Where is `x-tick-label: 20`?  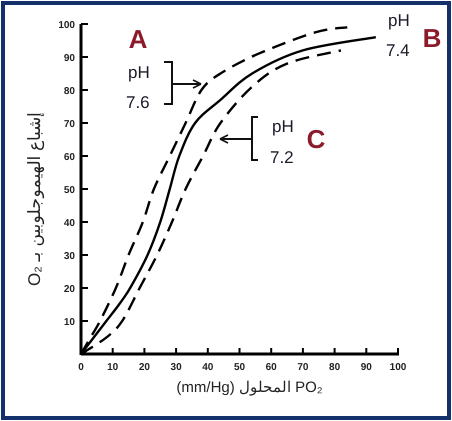
x-tick-label: 20 is located at coordinates (144, 367).